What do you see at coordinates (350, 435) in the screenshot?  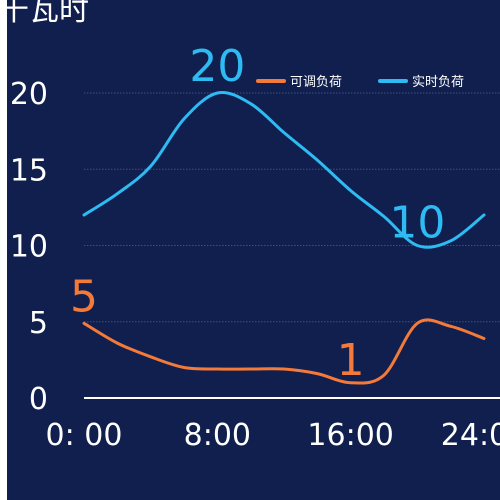 I see `x-tick-label: 16:00` at bounding box center [350, 435].